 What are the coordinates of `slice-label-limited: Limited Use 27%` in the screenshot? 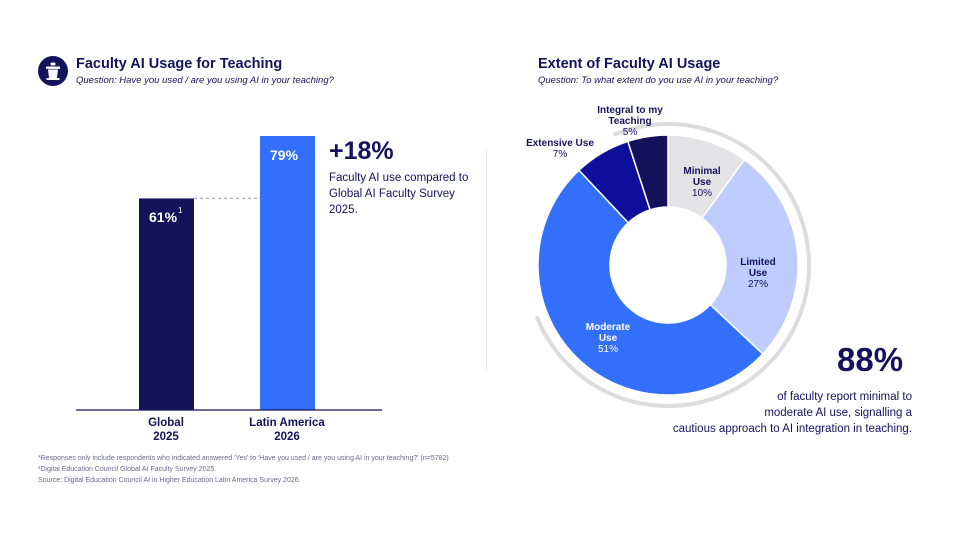 It's located at (758, 273).